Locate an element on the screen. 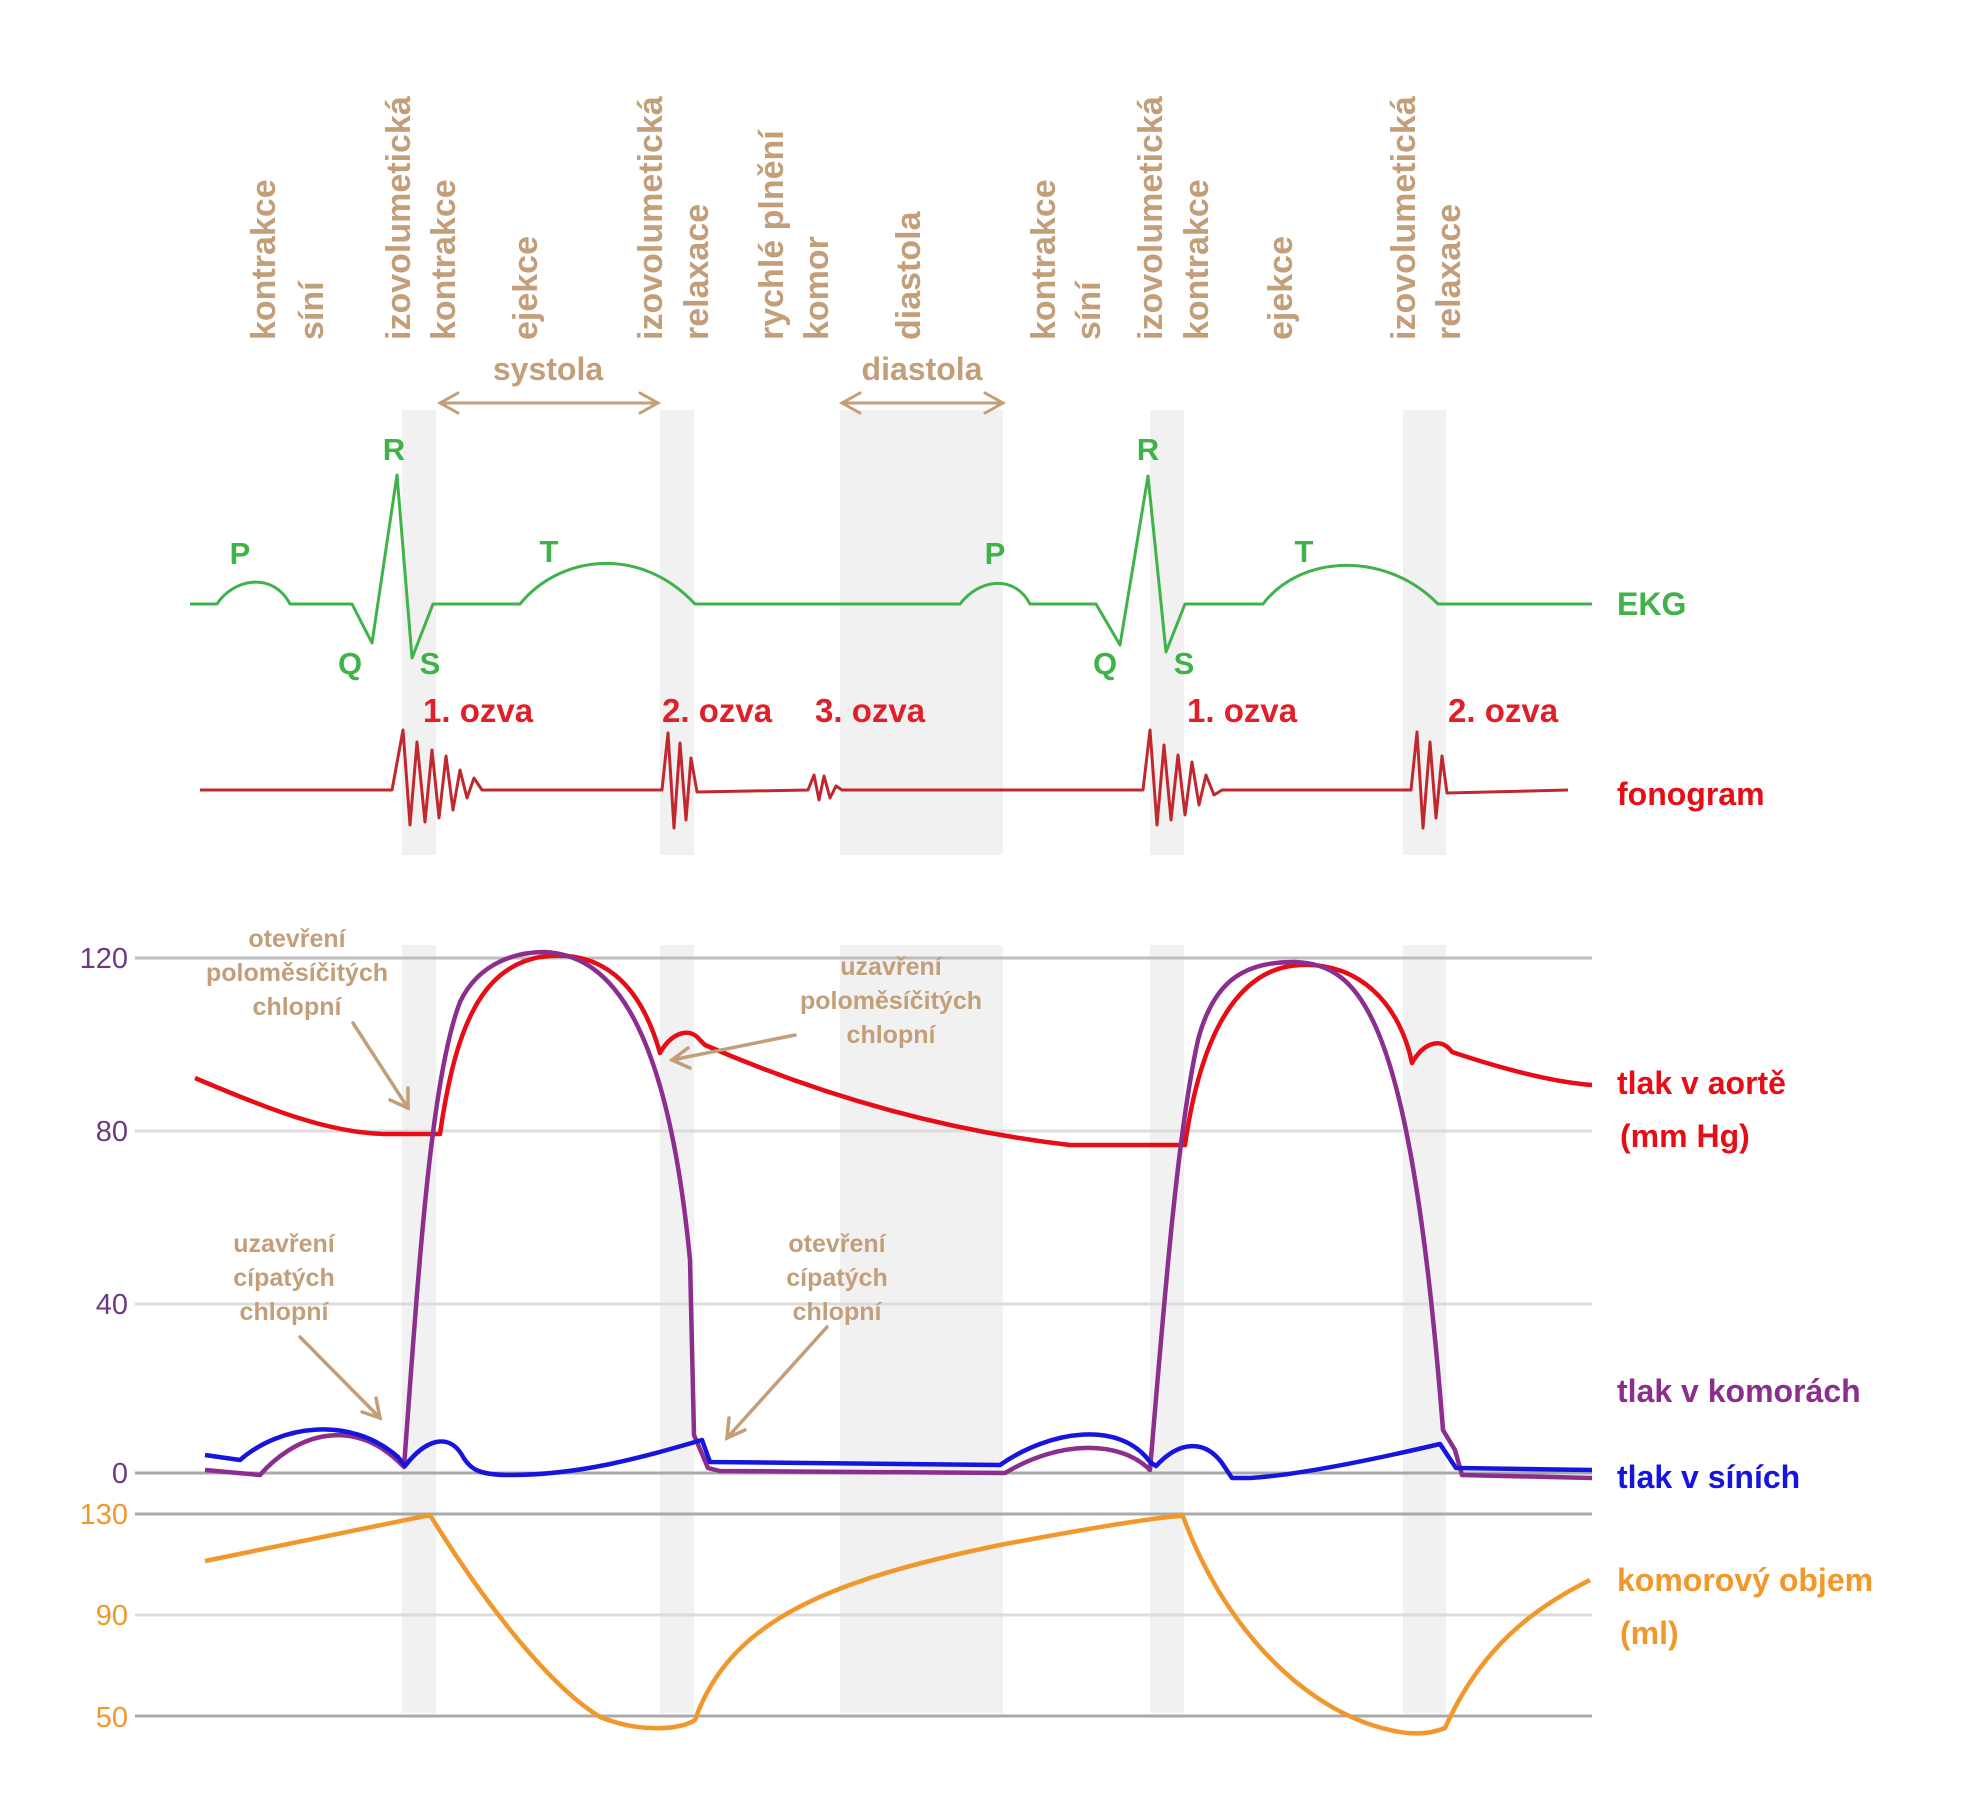 The width and height of the screenshot is (1961, 1810). first-heart-sound-2: 1. ozva is located at coordinates (1242, 710).